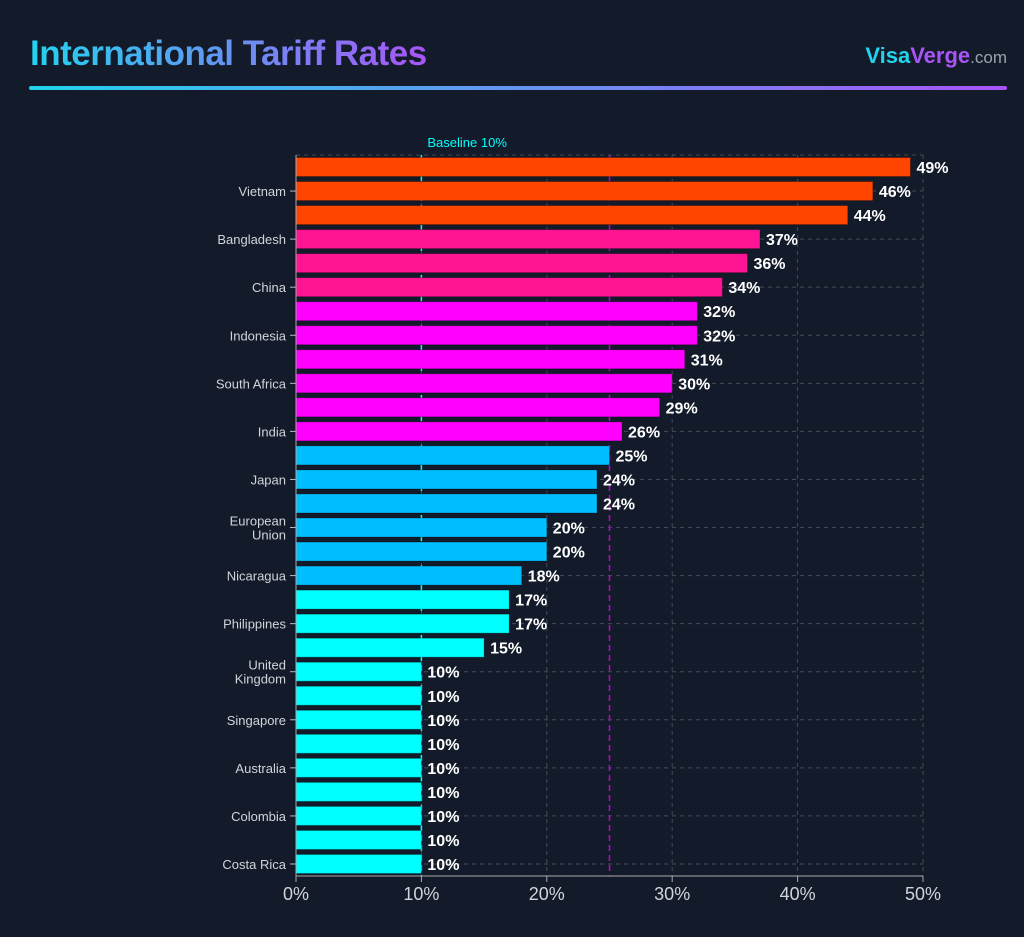 The height and width of the screenshot is (937, 1024). I want to click on bar-value-label: 31%, so click(707, 360).